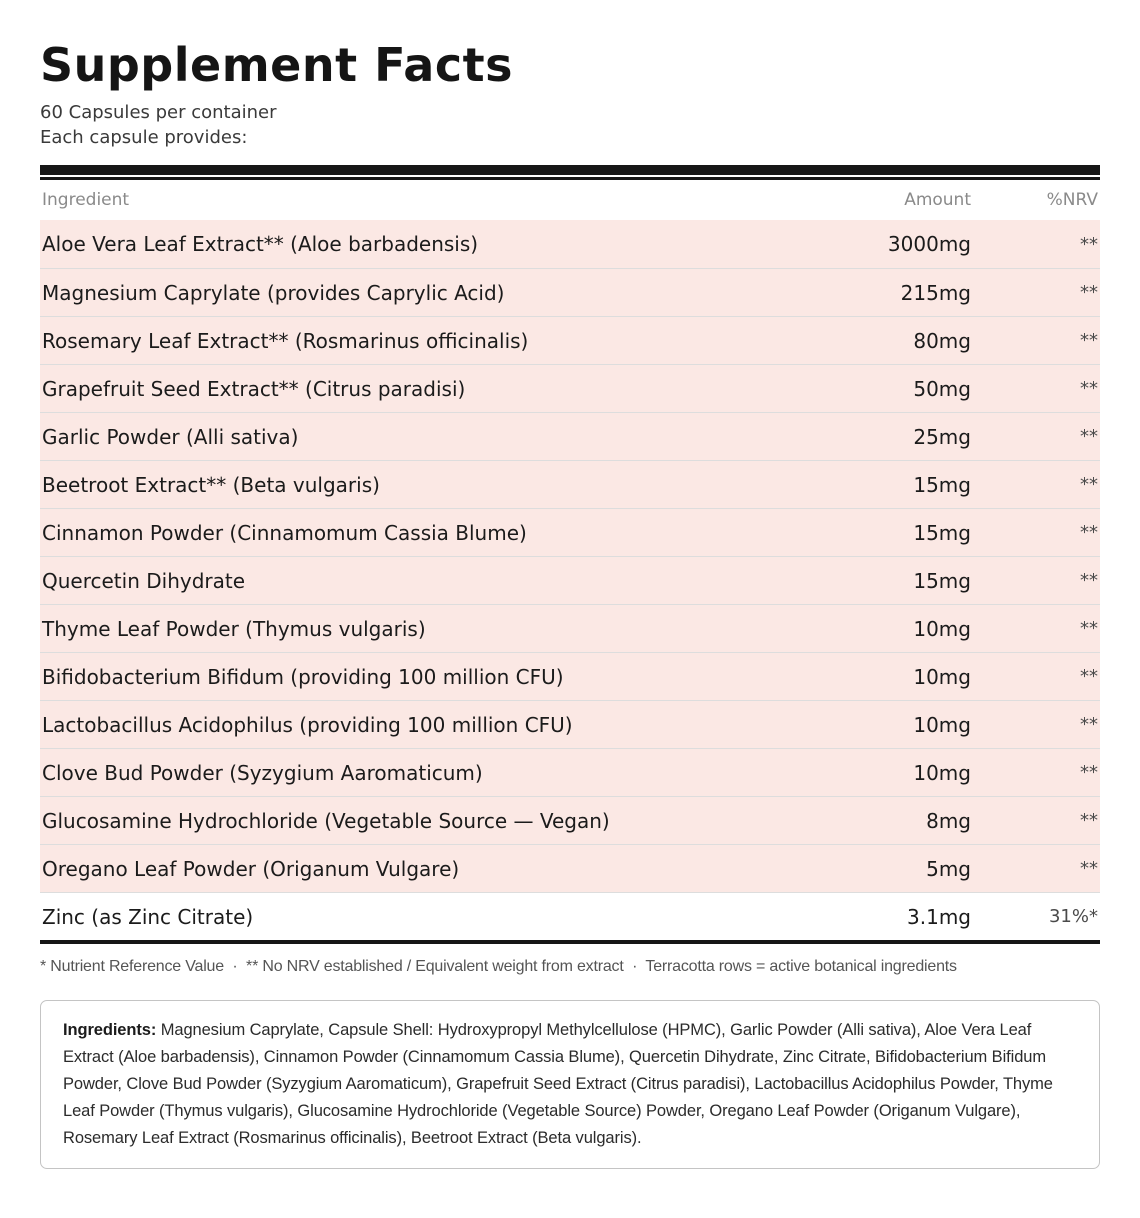 This screenshot has width=1140, height=1218. Describe the element at coordinates (211, 484) in the screenshot. I see `ingredient-name: Beetroot Extract** (Beta vulgaris)` at that location.